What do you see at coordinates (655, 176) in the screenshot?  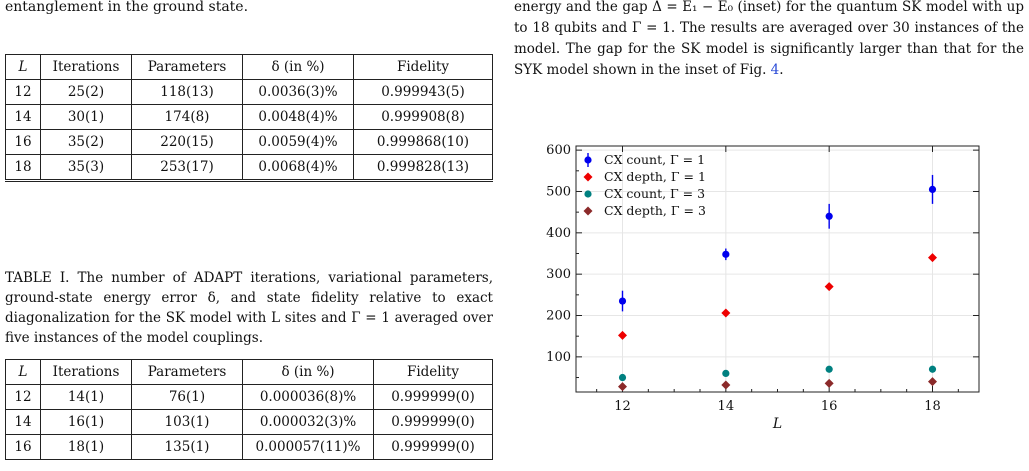 I see `legend-label: CX depth, Γ = 1` at bounding box center [655, 176].